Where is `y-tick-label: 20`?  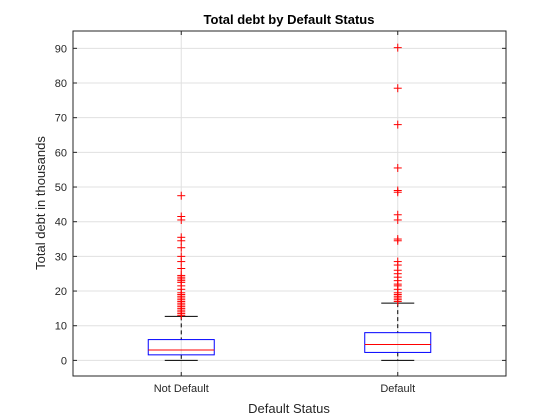 y-tick-label: 20 is located at coordinates (61, 292).